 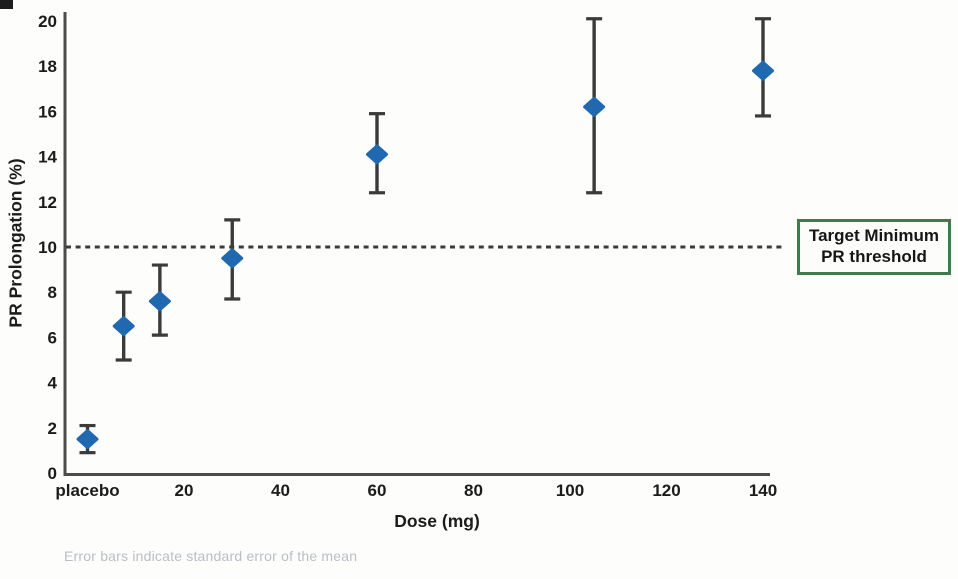 I want to click on x-tick-label: 140, so click(x=763, y=490).